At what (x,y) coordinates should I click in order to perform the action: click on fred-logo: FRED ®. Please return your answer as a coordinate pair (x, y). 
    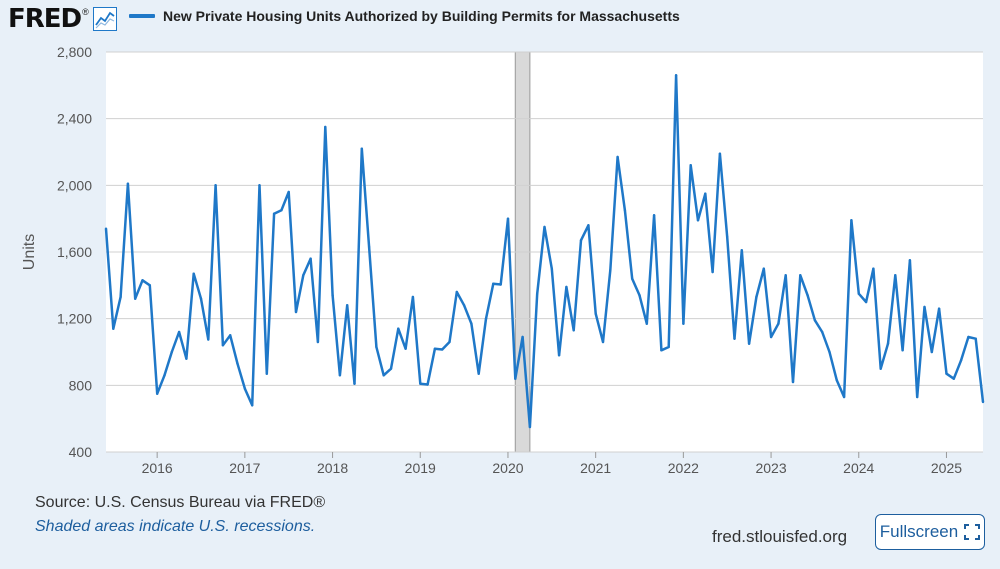
    Looking at the image, I should click on (62, 19).